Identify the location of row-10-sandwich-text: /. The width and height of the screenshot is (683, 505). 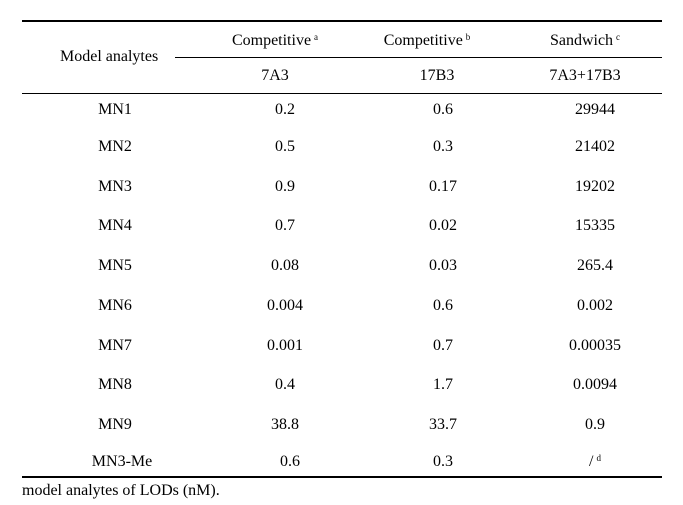
(591, 461).